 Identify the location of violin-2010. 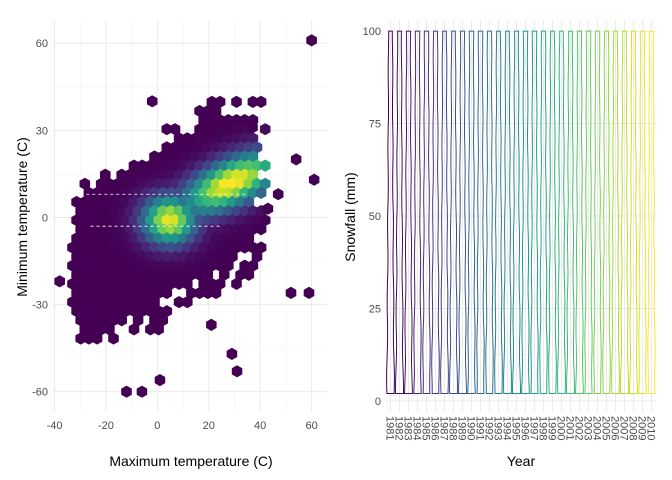
(651, 212).